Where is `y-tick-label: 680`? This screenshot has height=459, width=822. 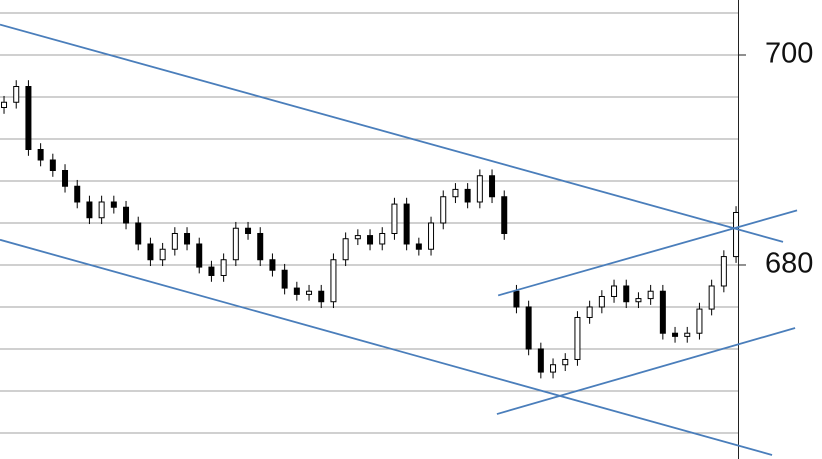 y-tick-label: 680 is located at coordinates (789, 264).